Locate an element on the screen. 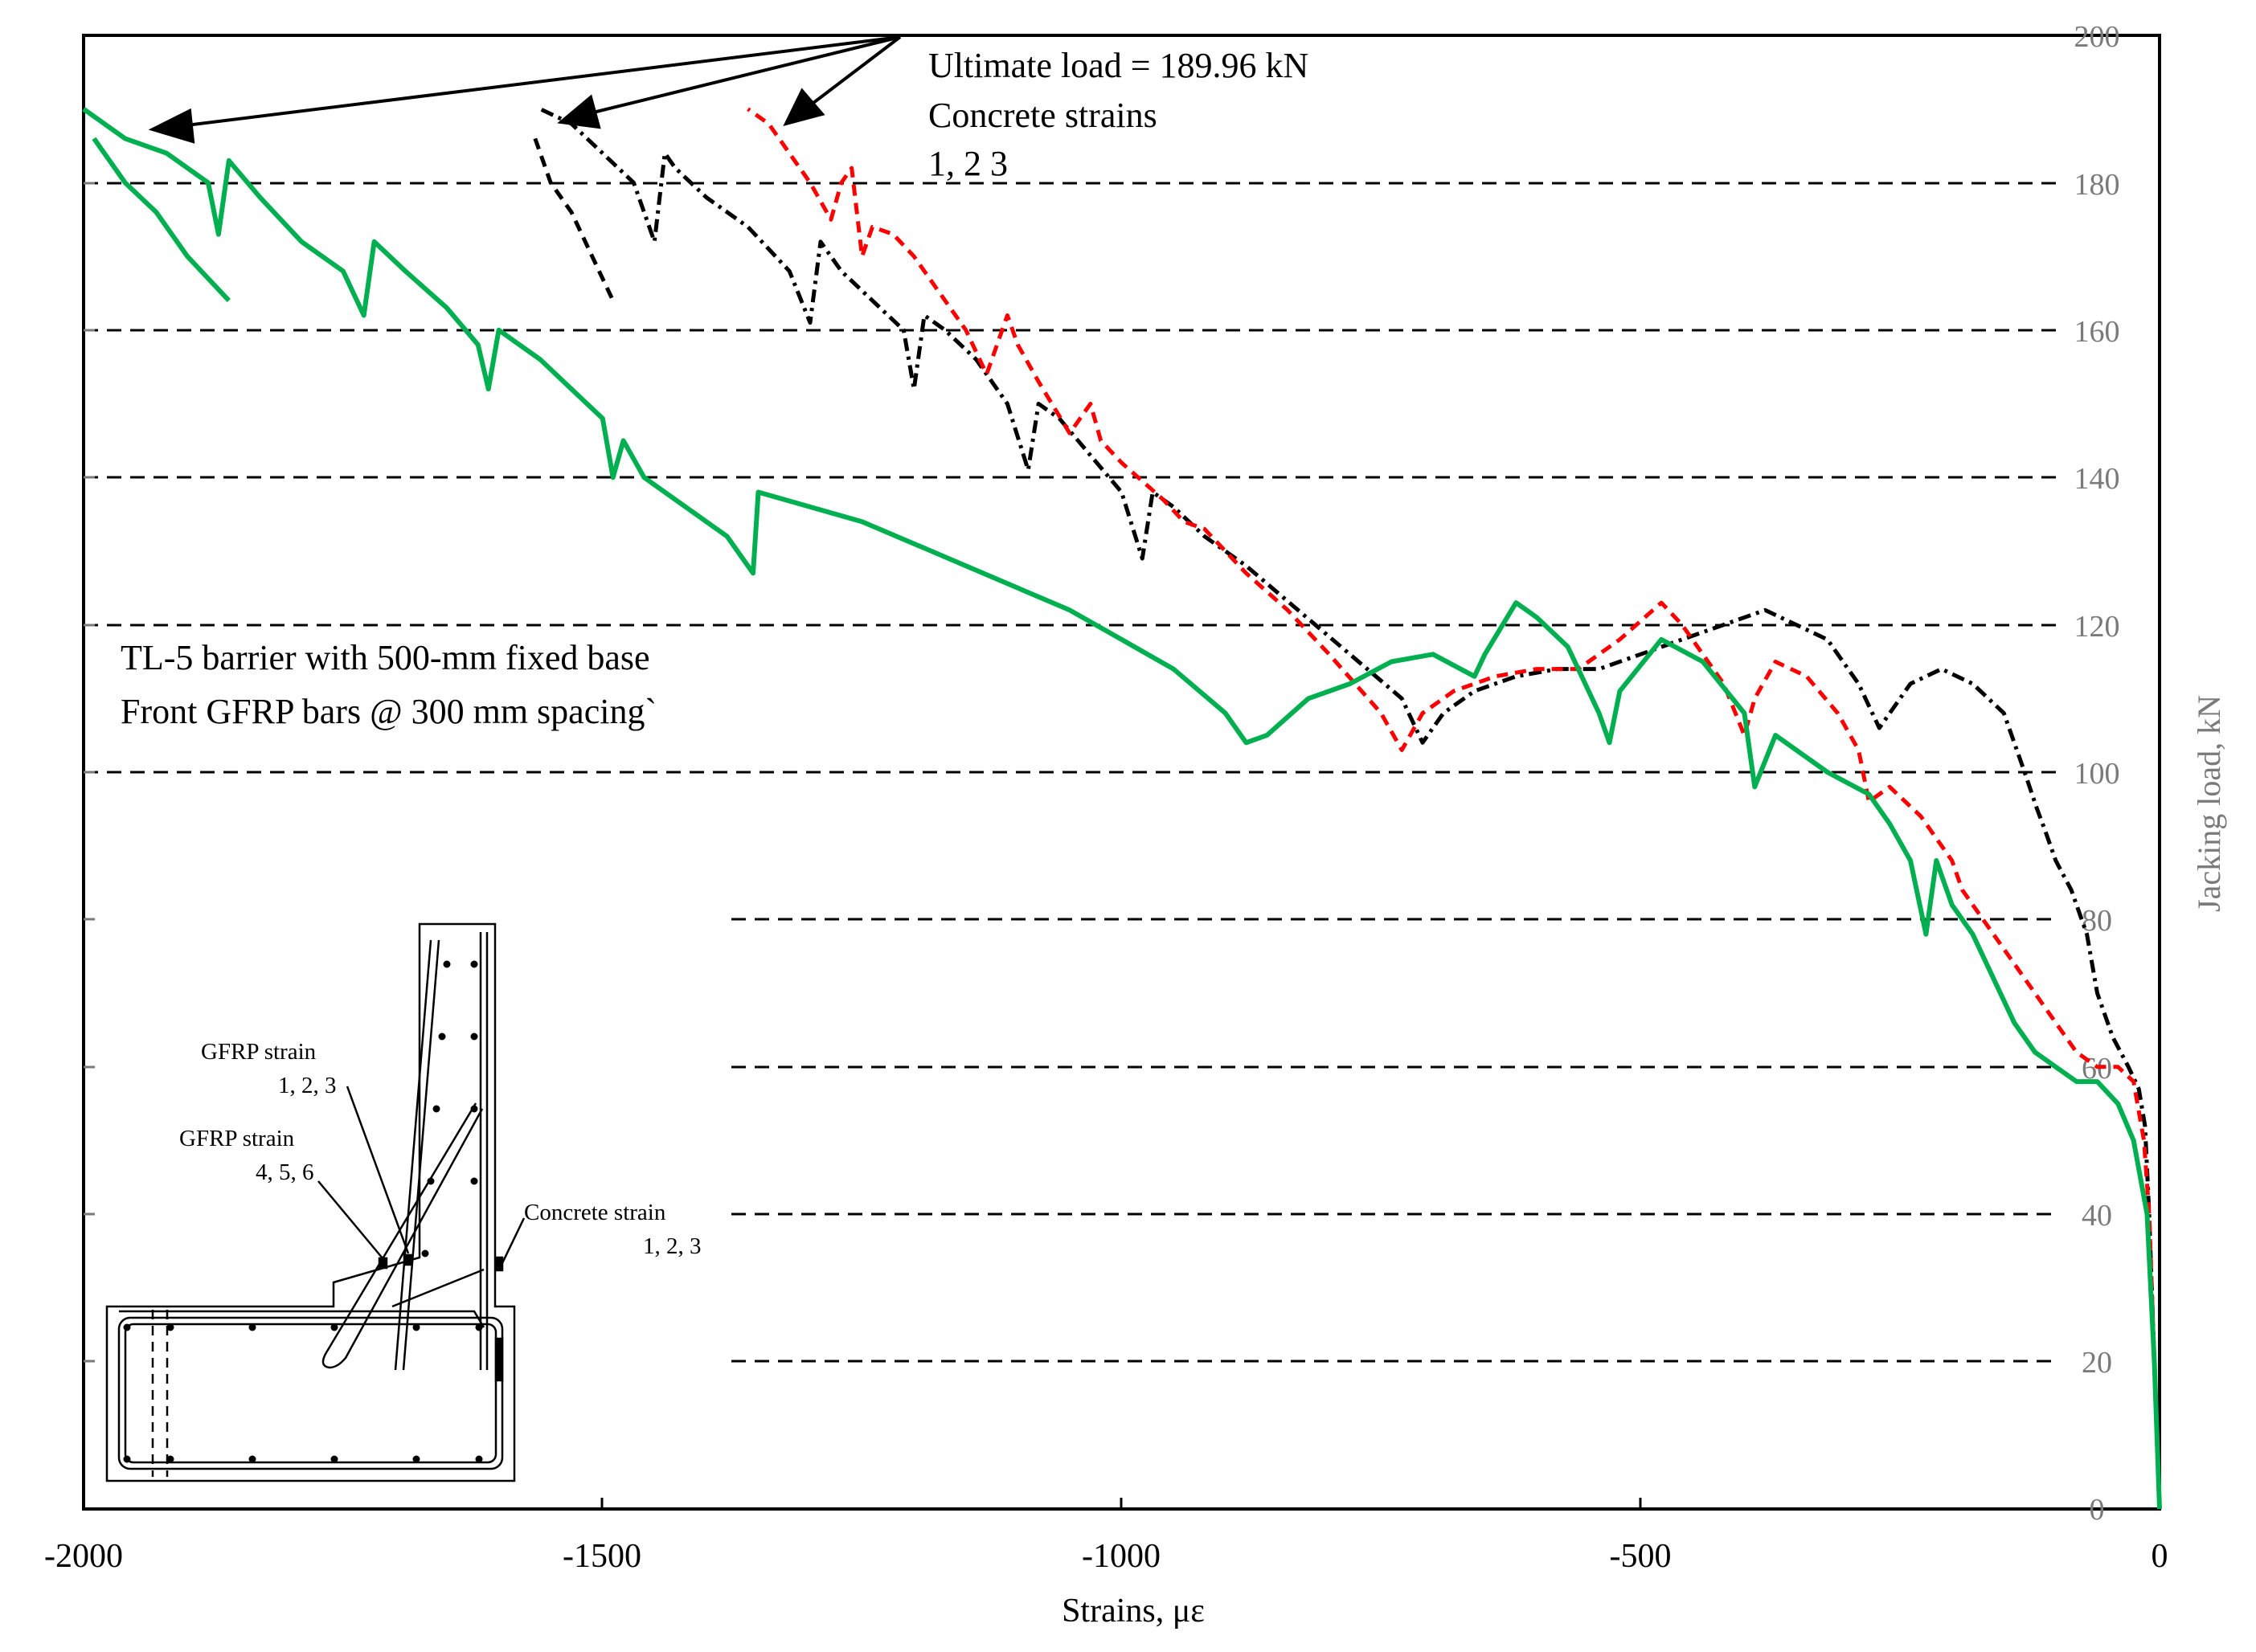  inset-rebar-dots is located at coordinates (303, 1212).